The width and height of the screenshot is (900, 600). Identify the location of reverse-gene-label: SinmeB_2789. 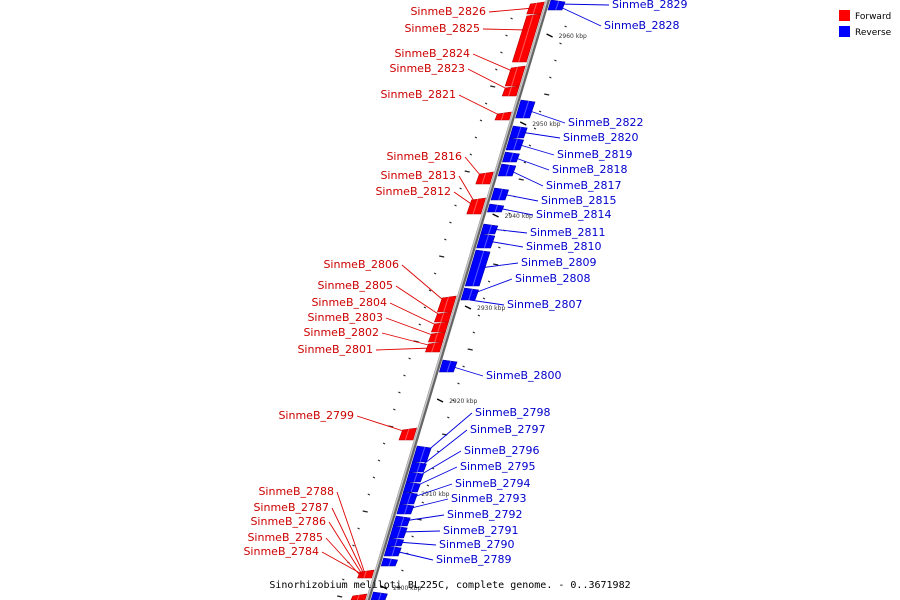
(474, 559).